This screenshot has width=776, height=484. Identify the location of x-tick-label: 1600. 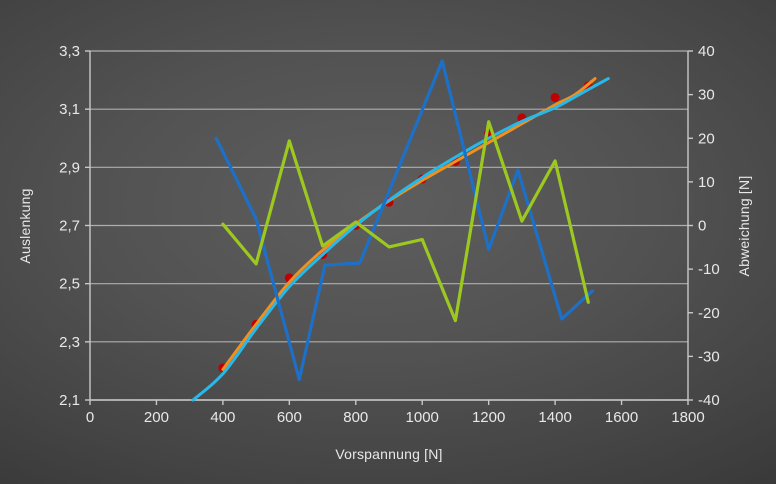
(621, 417).